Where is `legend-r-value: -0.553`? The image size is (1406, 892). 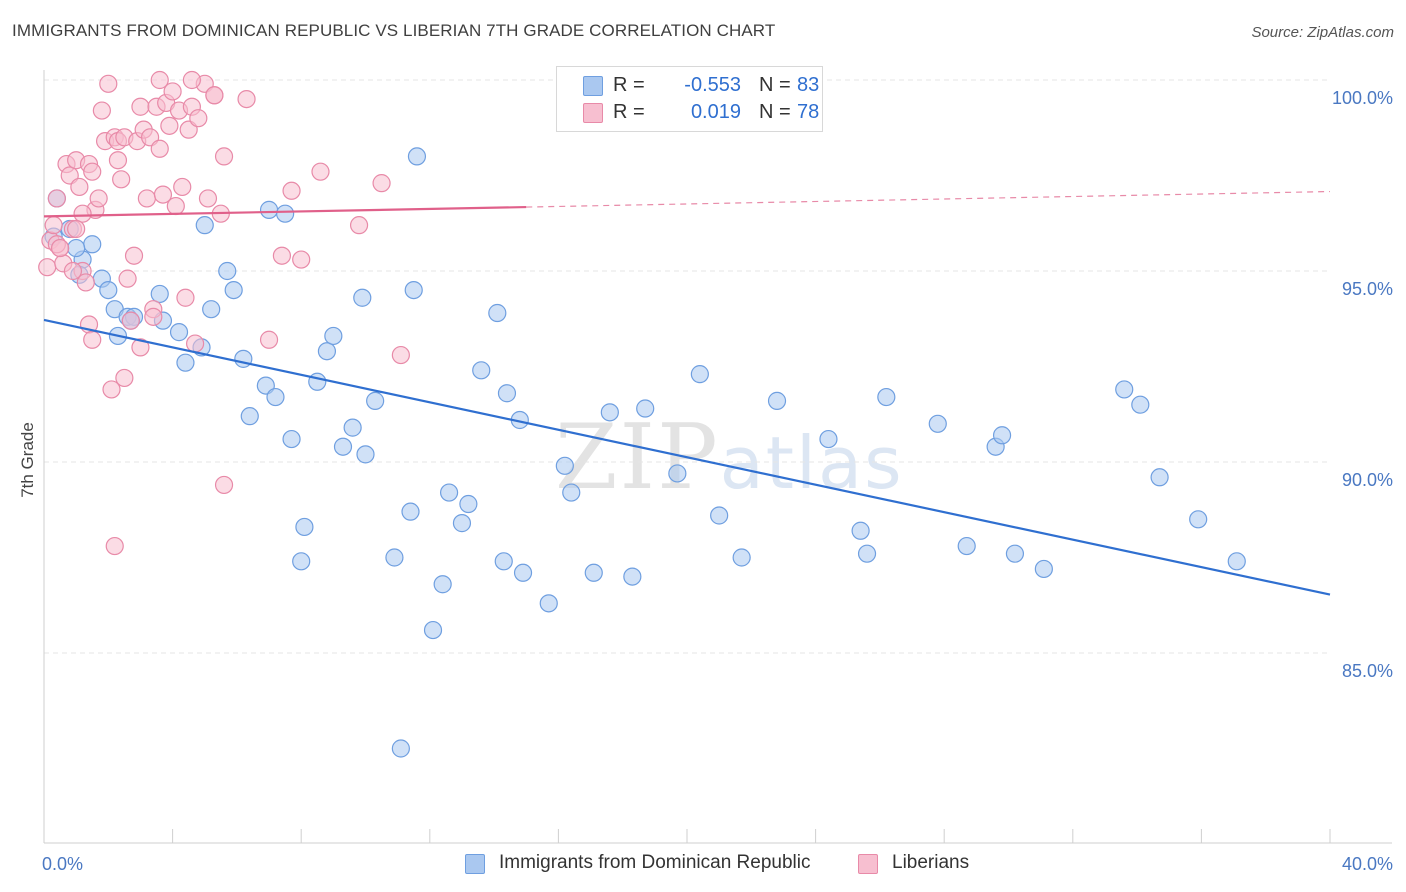 legend-r-value: -0.553 is located at coordinates (712, 85).